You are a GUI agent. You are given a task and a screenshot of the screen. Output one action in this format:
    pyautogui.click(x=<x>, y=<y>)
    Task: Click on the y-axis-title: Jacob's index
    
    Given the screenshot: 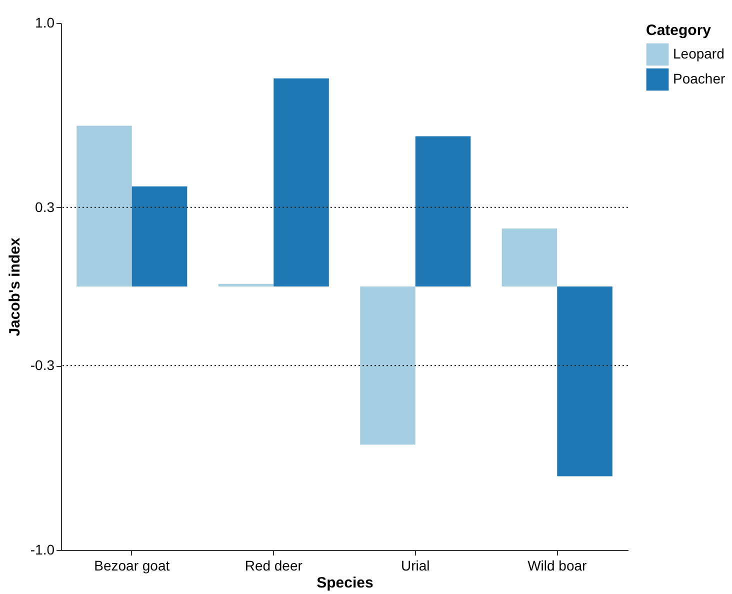 What is the action you would take?
    pyautogui.click(x=15, y=286)
    